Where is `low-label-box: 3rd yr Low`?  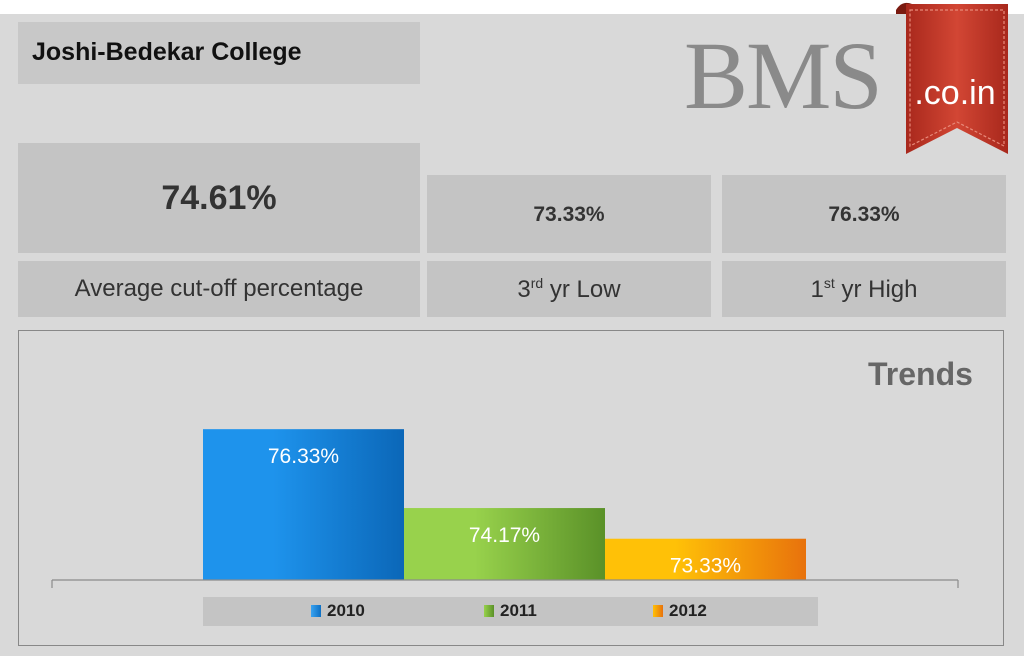 low-label-box: 3rd yr Low is located at coordinates (569, 289).